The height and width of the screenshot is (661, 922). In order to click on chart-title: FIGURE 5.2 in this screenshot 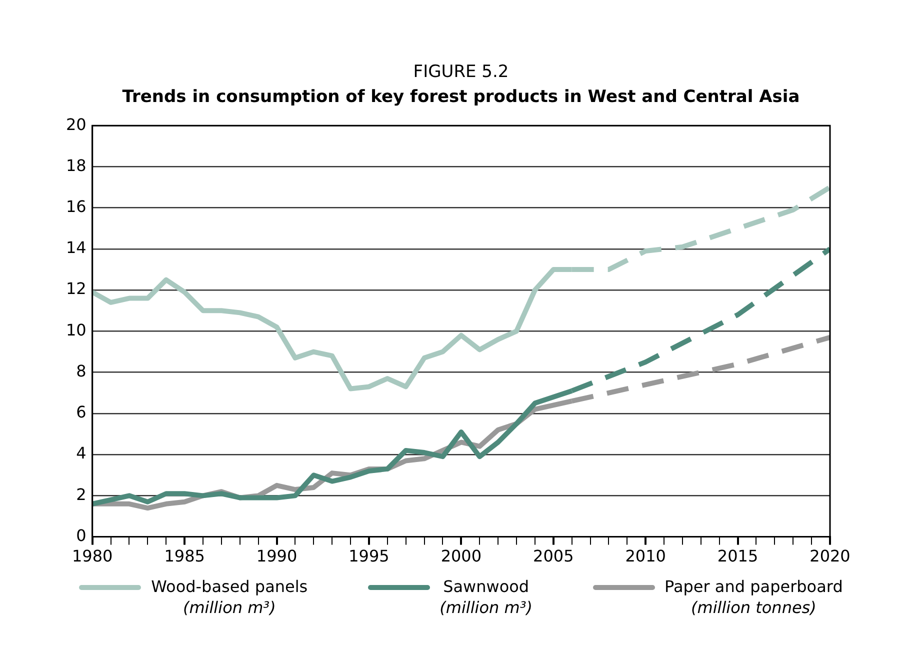, I will do `click(461, 72)`.